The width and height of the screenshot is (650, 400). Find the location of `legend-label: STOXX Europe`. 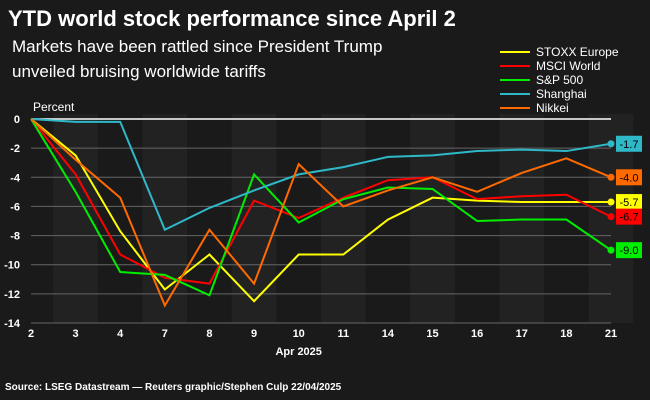

legend-label: STOXX Europe is located at coordinates (577, 52).